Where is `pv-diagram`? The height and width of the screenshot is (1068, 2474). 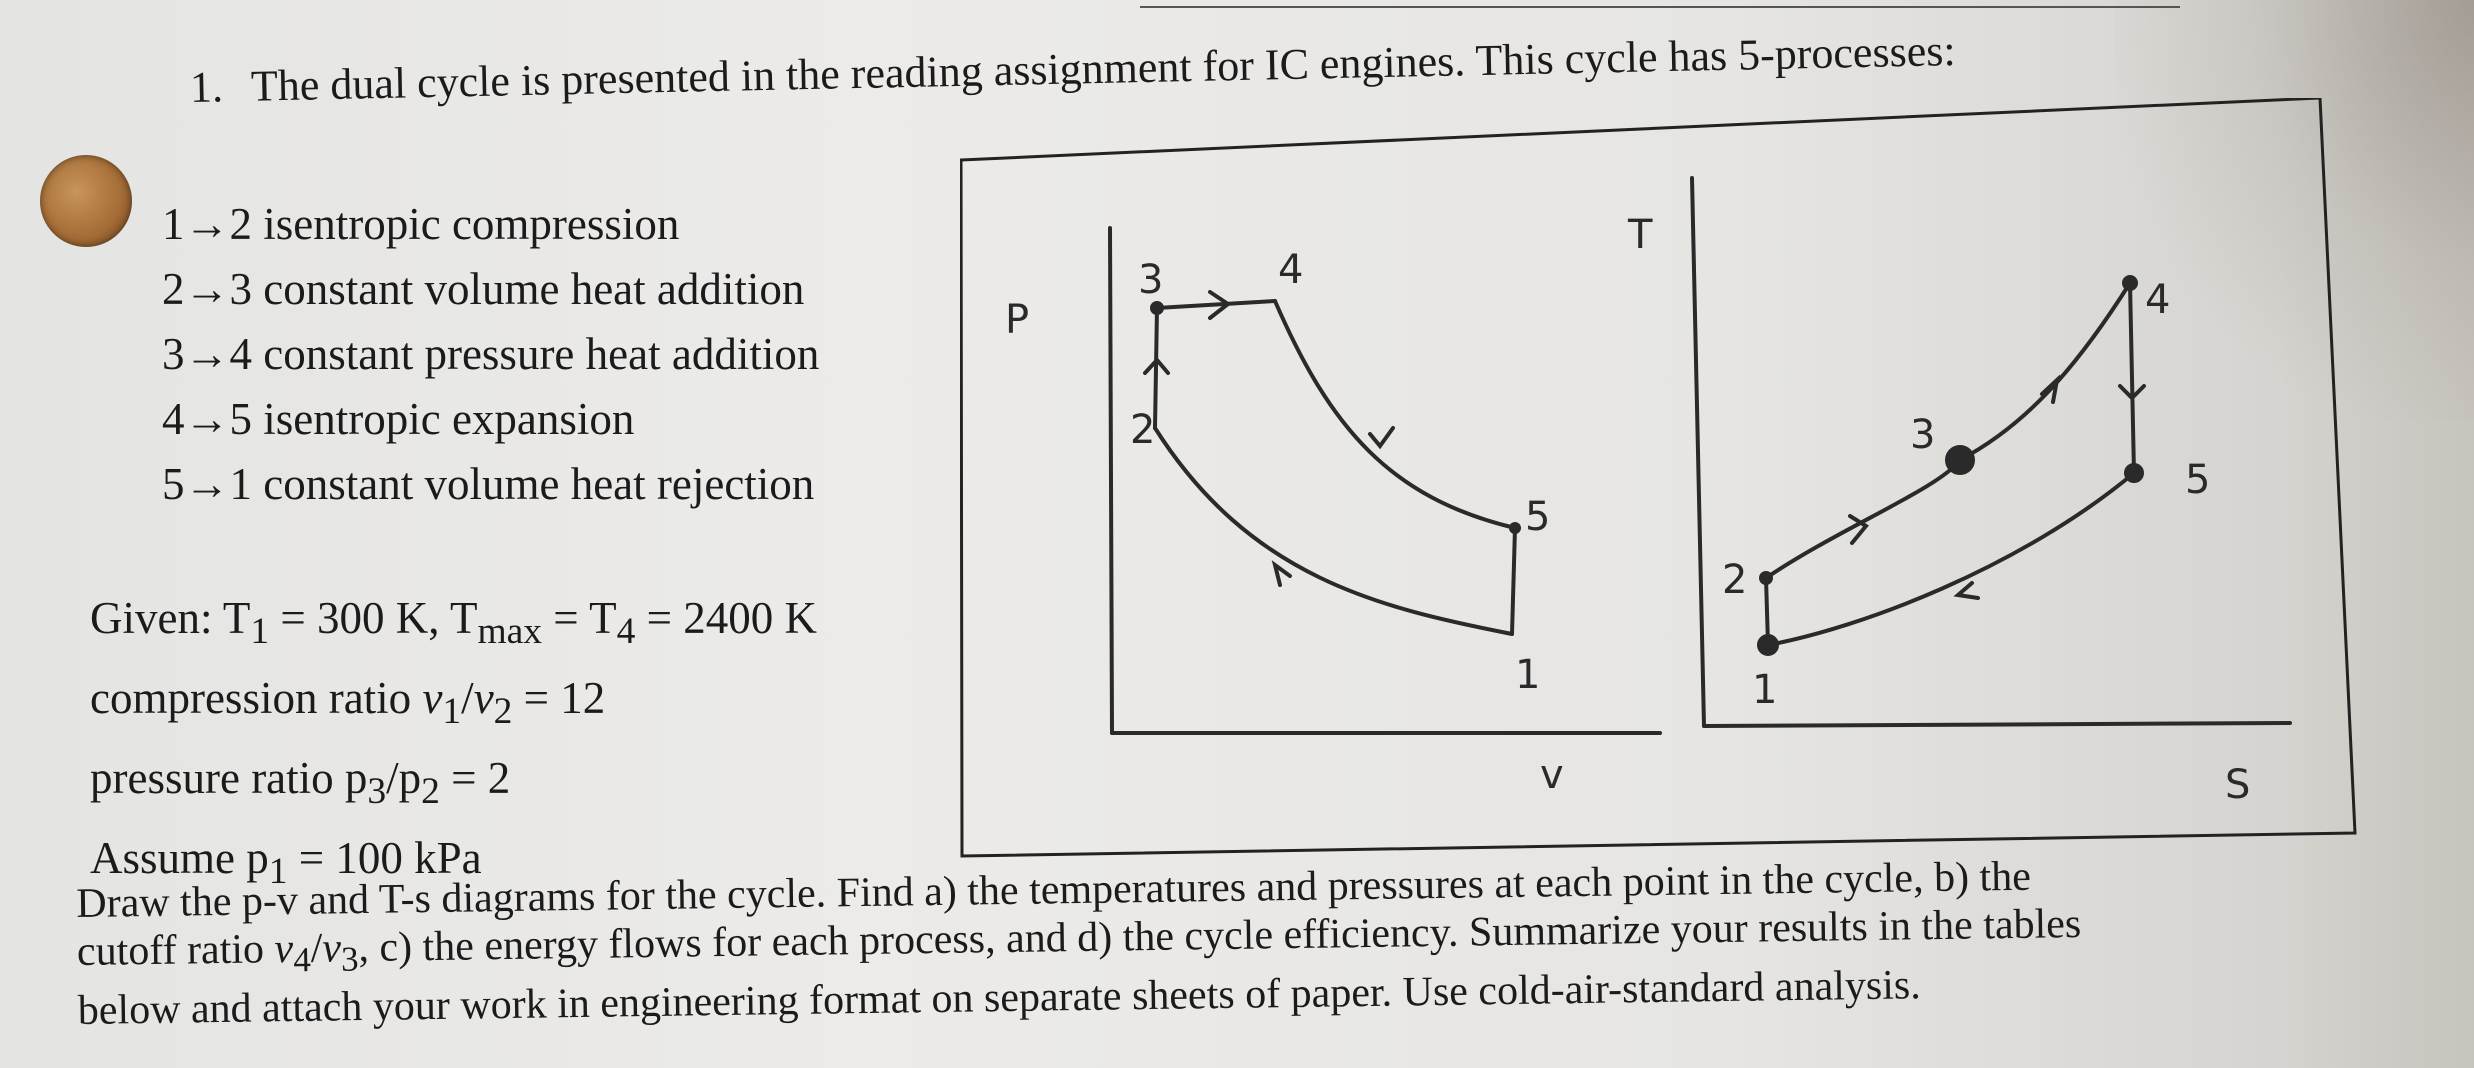 pv-diagram is located at coordinates (1385, 480).